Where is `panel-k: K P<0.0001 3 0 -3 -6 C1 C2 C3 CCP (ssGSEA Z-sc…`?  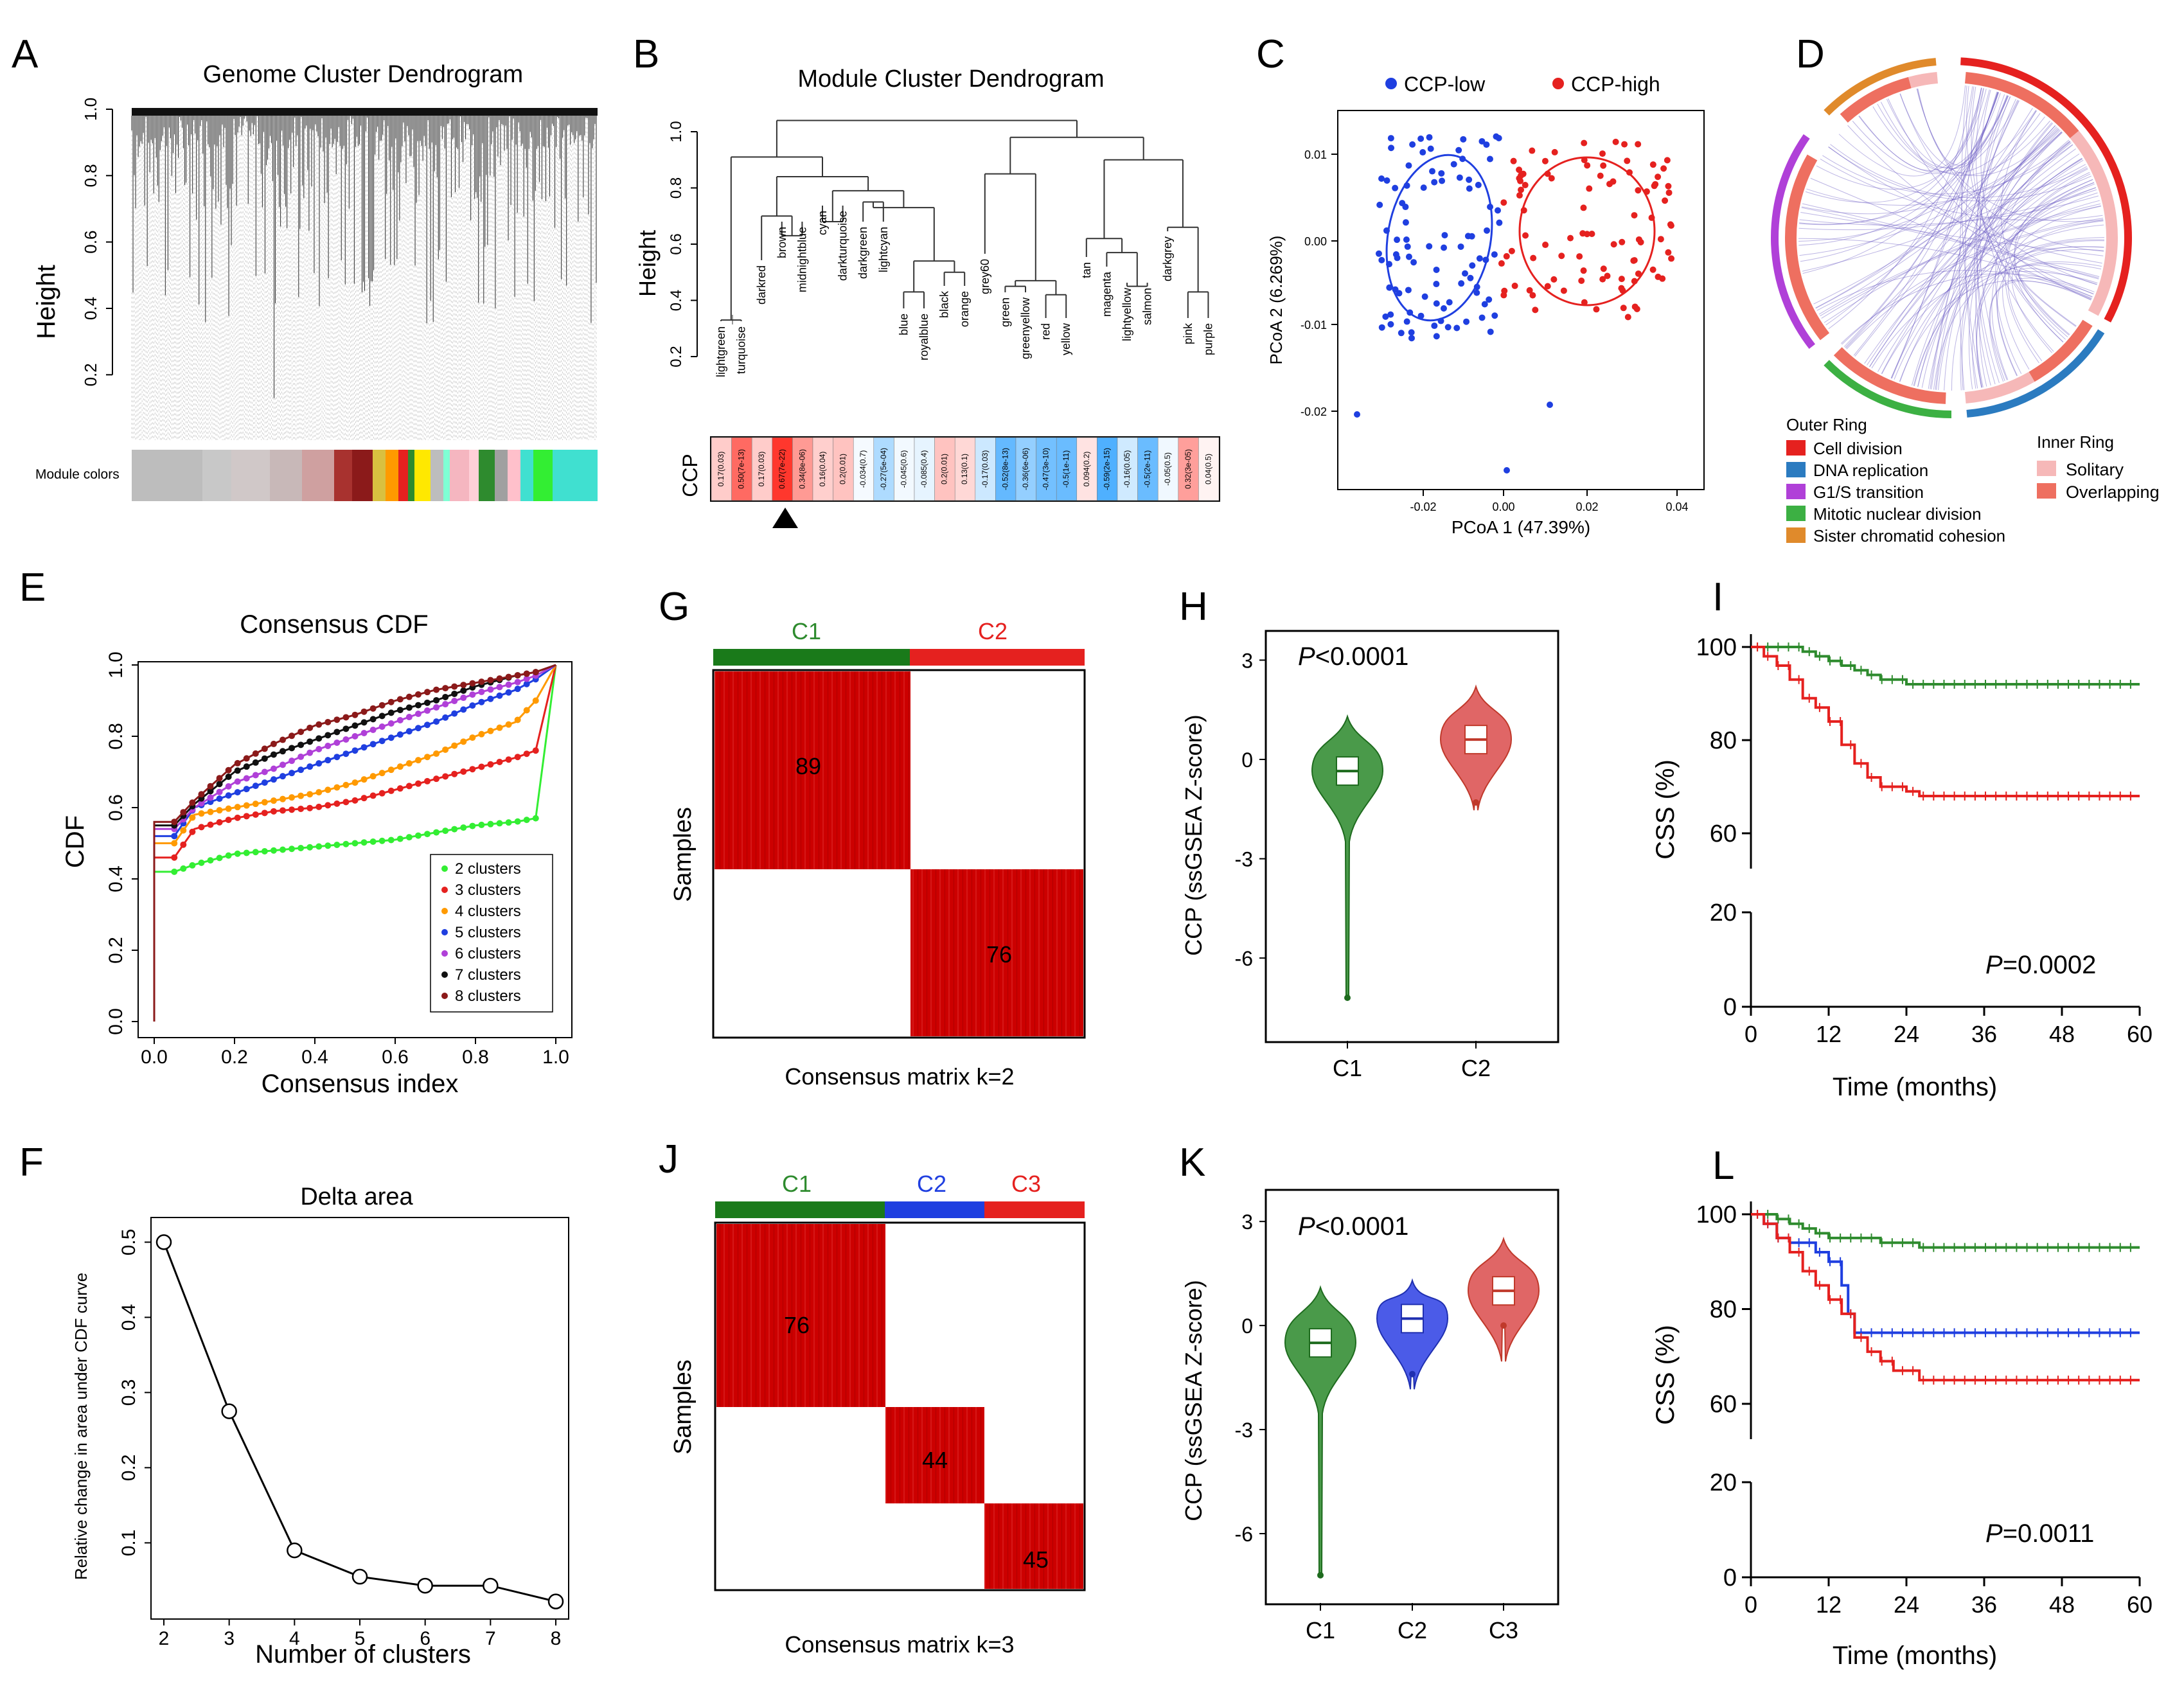 panel-k: K P<0.0001 3 0 -3 -6 C1 C2 C3 CCP (ssGSEA Z-sc… is located at coordinates (1369, 1391).